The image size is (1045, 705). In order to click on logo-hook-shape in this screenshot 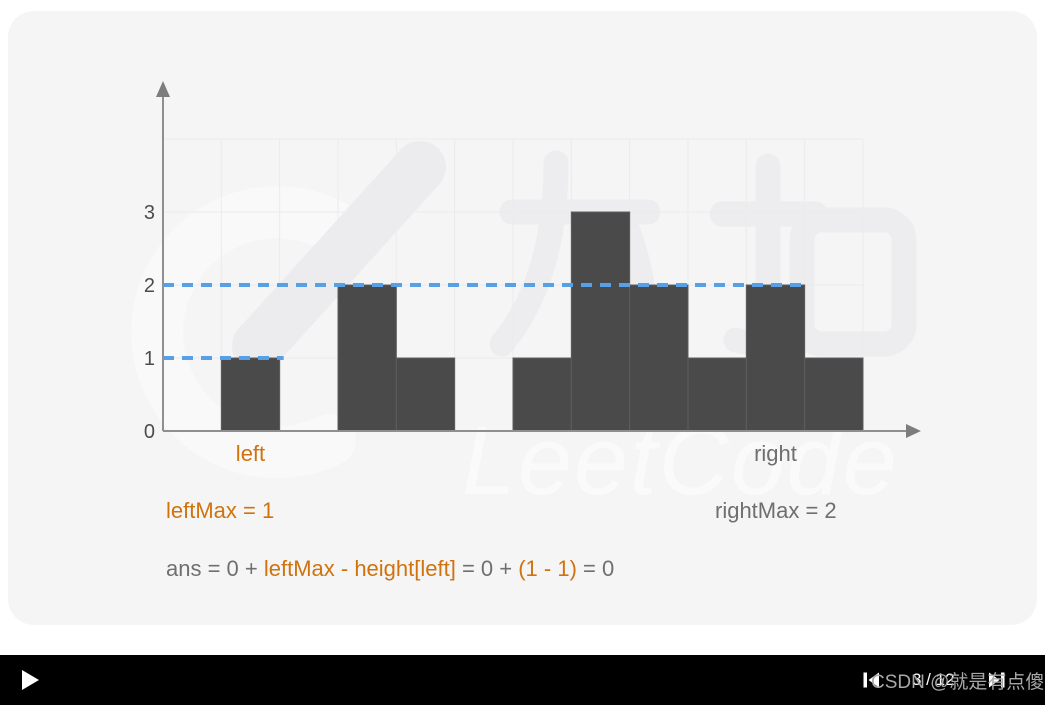, I will do `click(248, 332)`.